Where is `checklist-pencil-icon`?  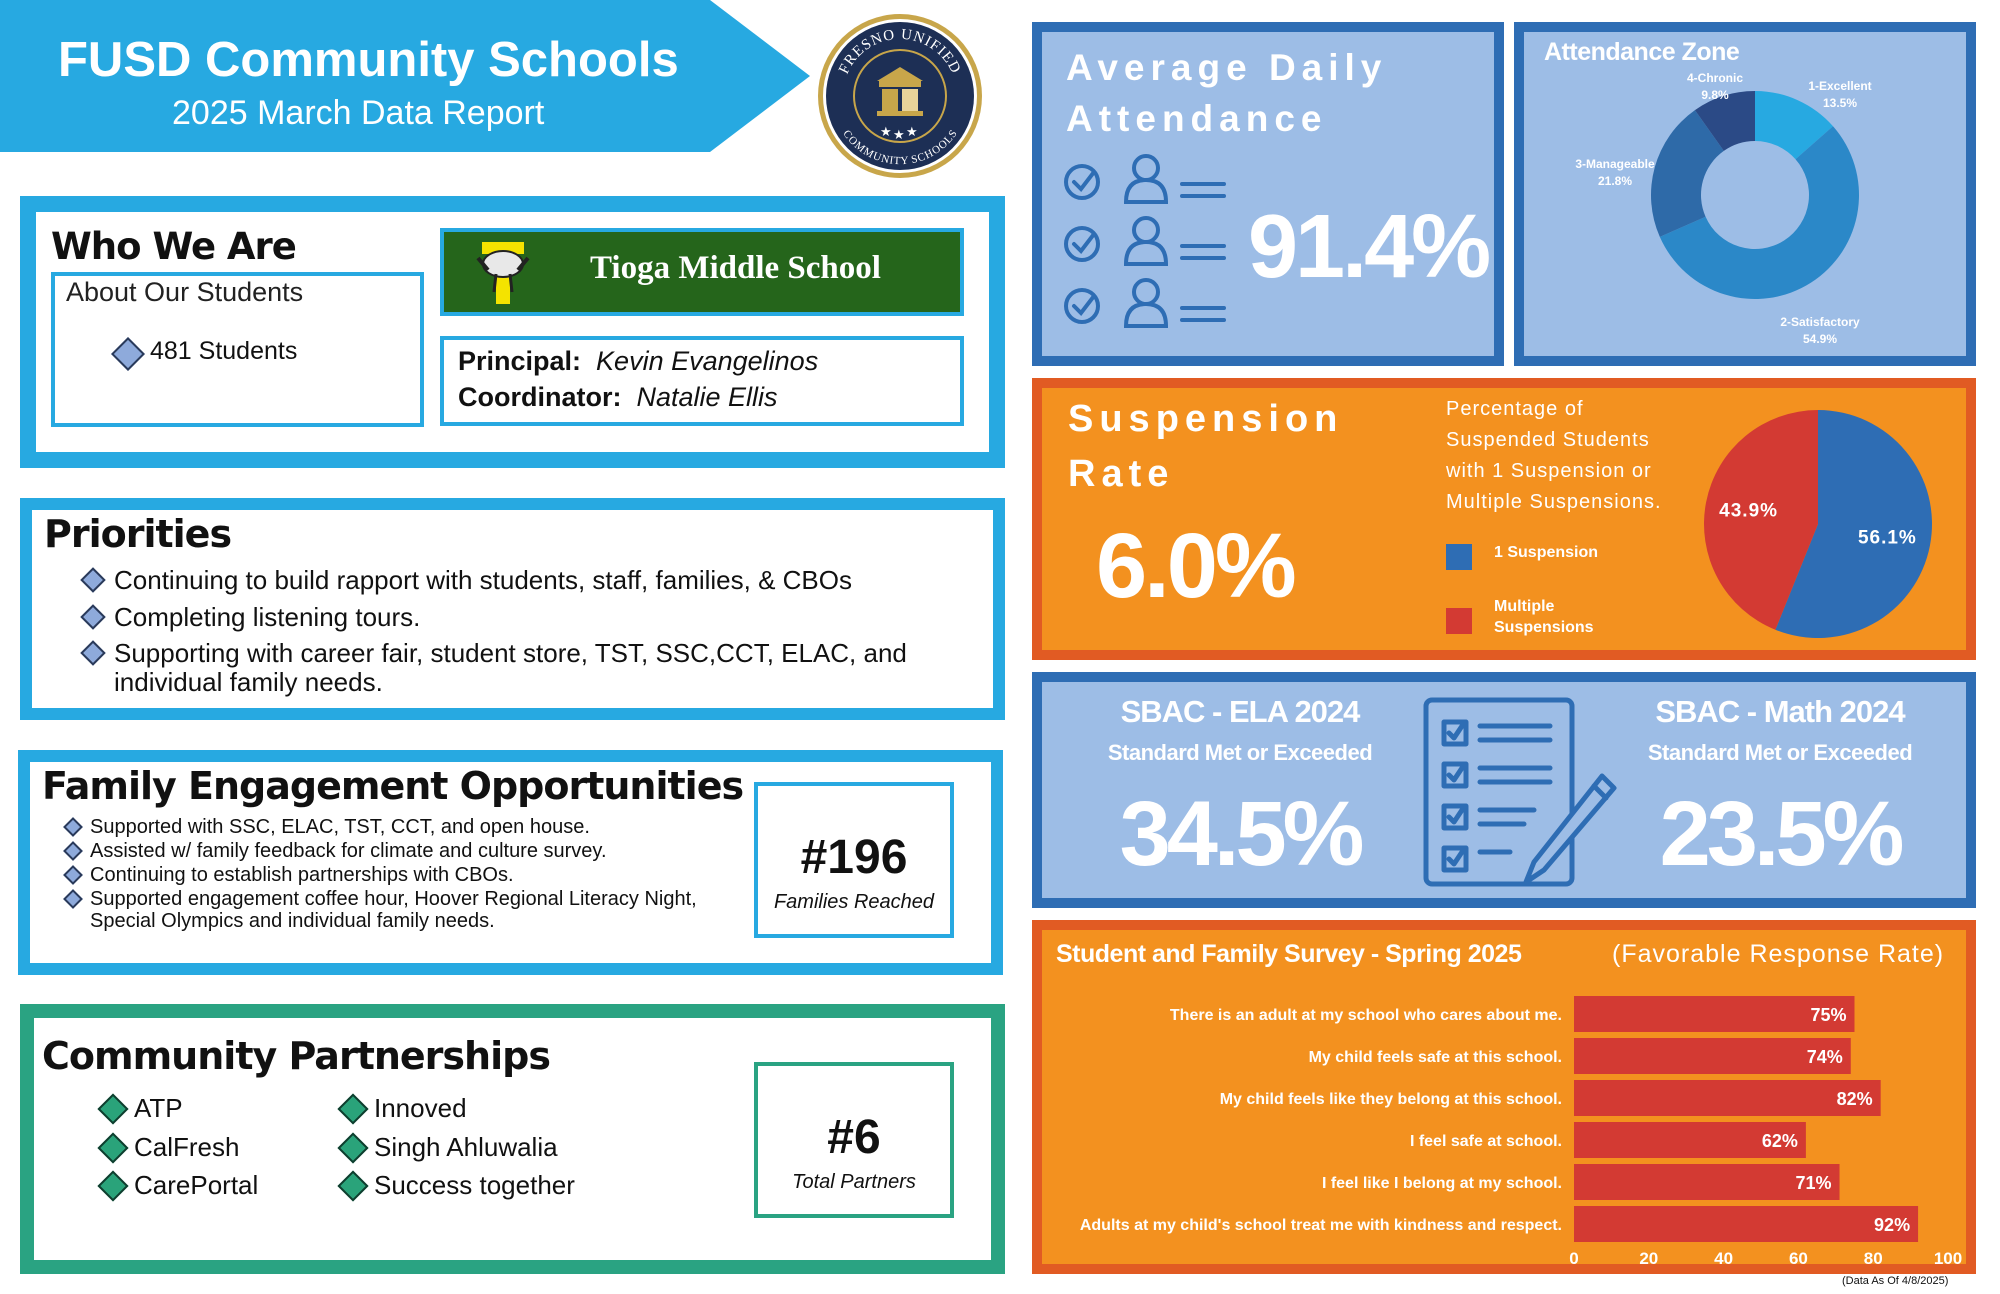 checklist-pencil-icon is located at coordinates (1519, 792).